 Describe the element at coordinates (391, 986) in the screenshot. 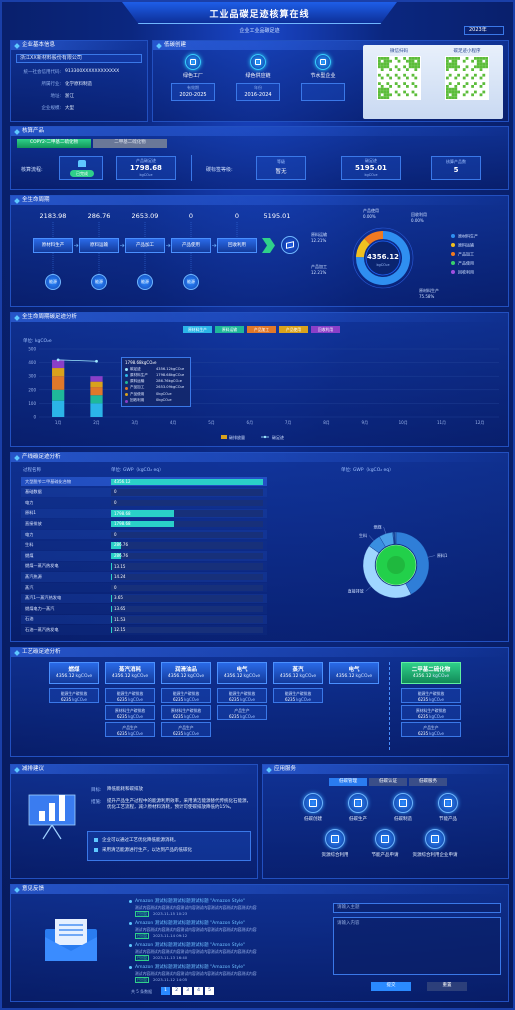

I see `submit-button: 提交` at that location.